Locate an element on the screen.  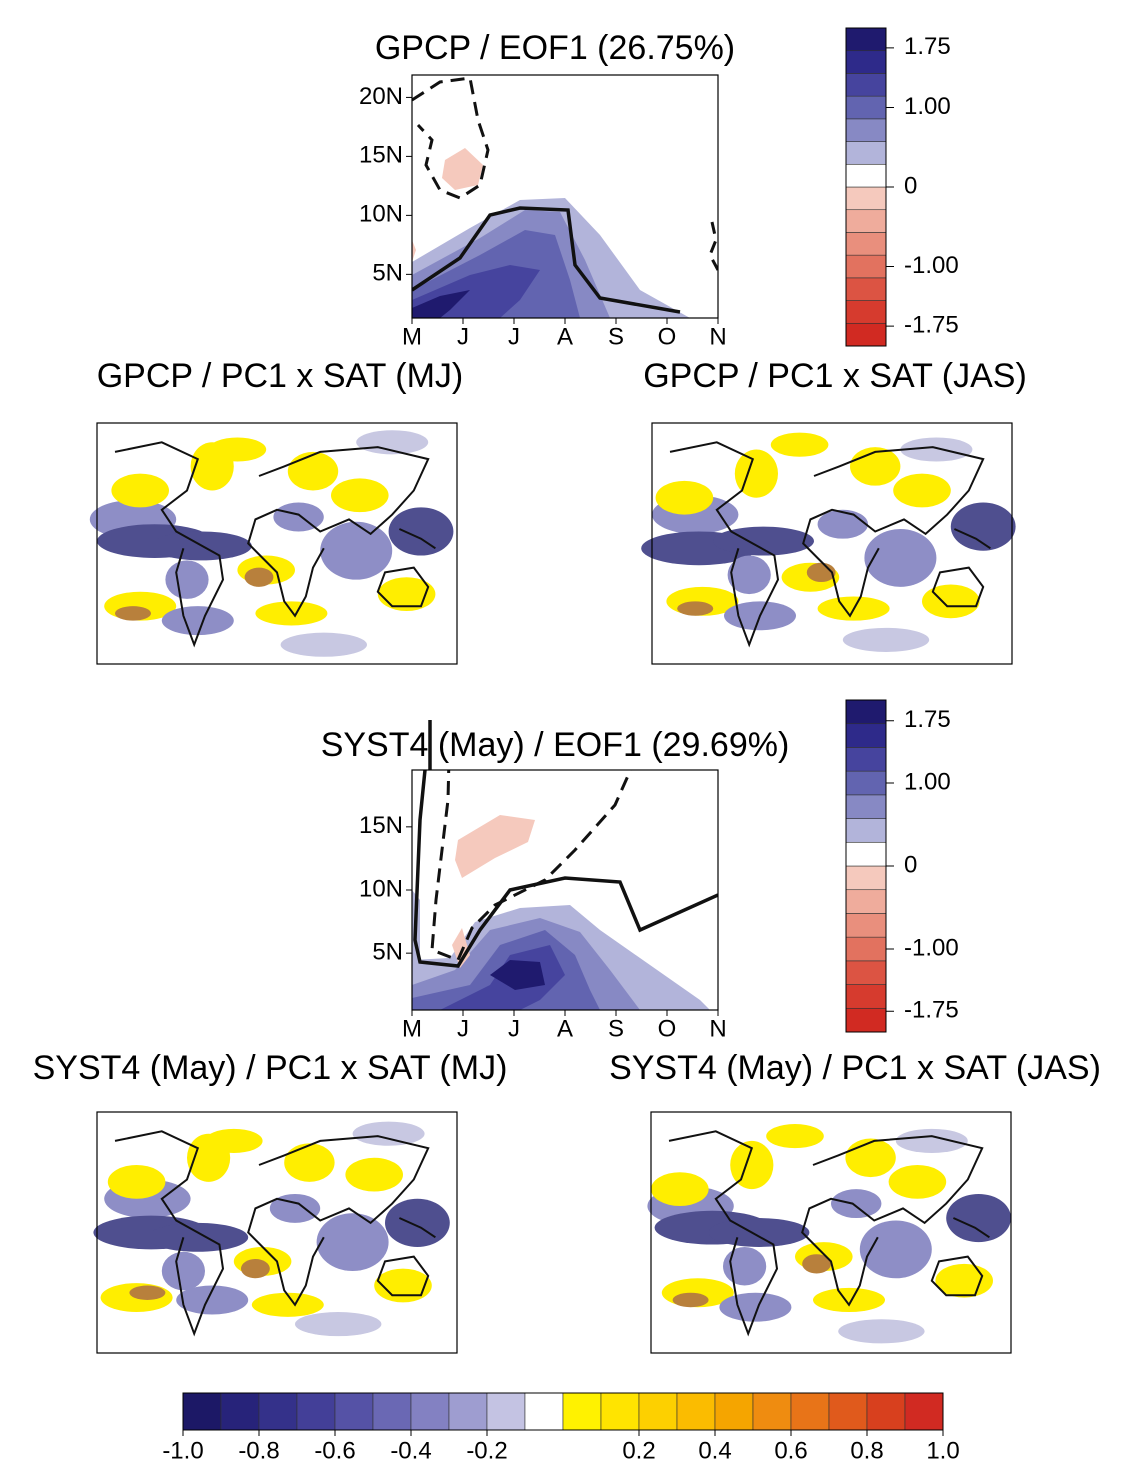
x-tick-label: S is located at coordinates (616, 336).